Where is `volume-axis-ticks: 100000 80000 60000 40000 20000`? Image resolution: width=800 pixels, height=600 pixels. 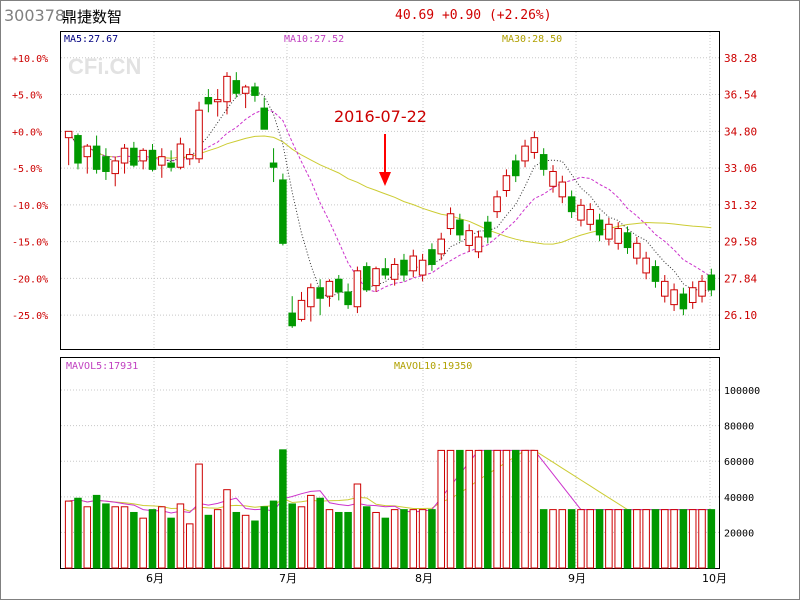 volume-axis-ticks: 100000 80000 60000 40000 20000 is located at coordinates (742, 462).